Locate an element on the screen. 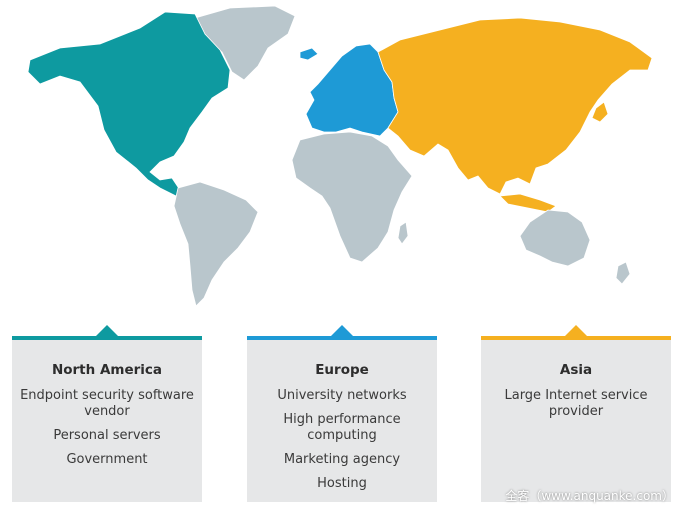 Image resolution: width=684 pixels, height=506 pixels. new-zealand is located at coordinates (623, 273).